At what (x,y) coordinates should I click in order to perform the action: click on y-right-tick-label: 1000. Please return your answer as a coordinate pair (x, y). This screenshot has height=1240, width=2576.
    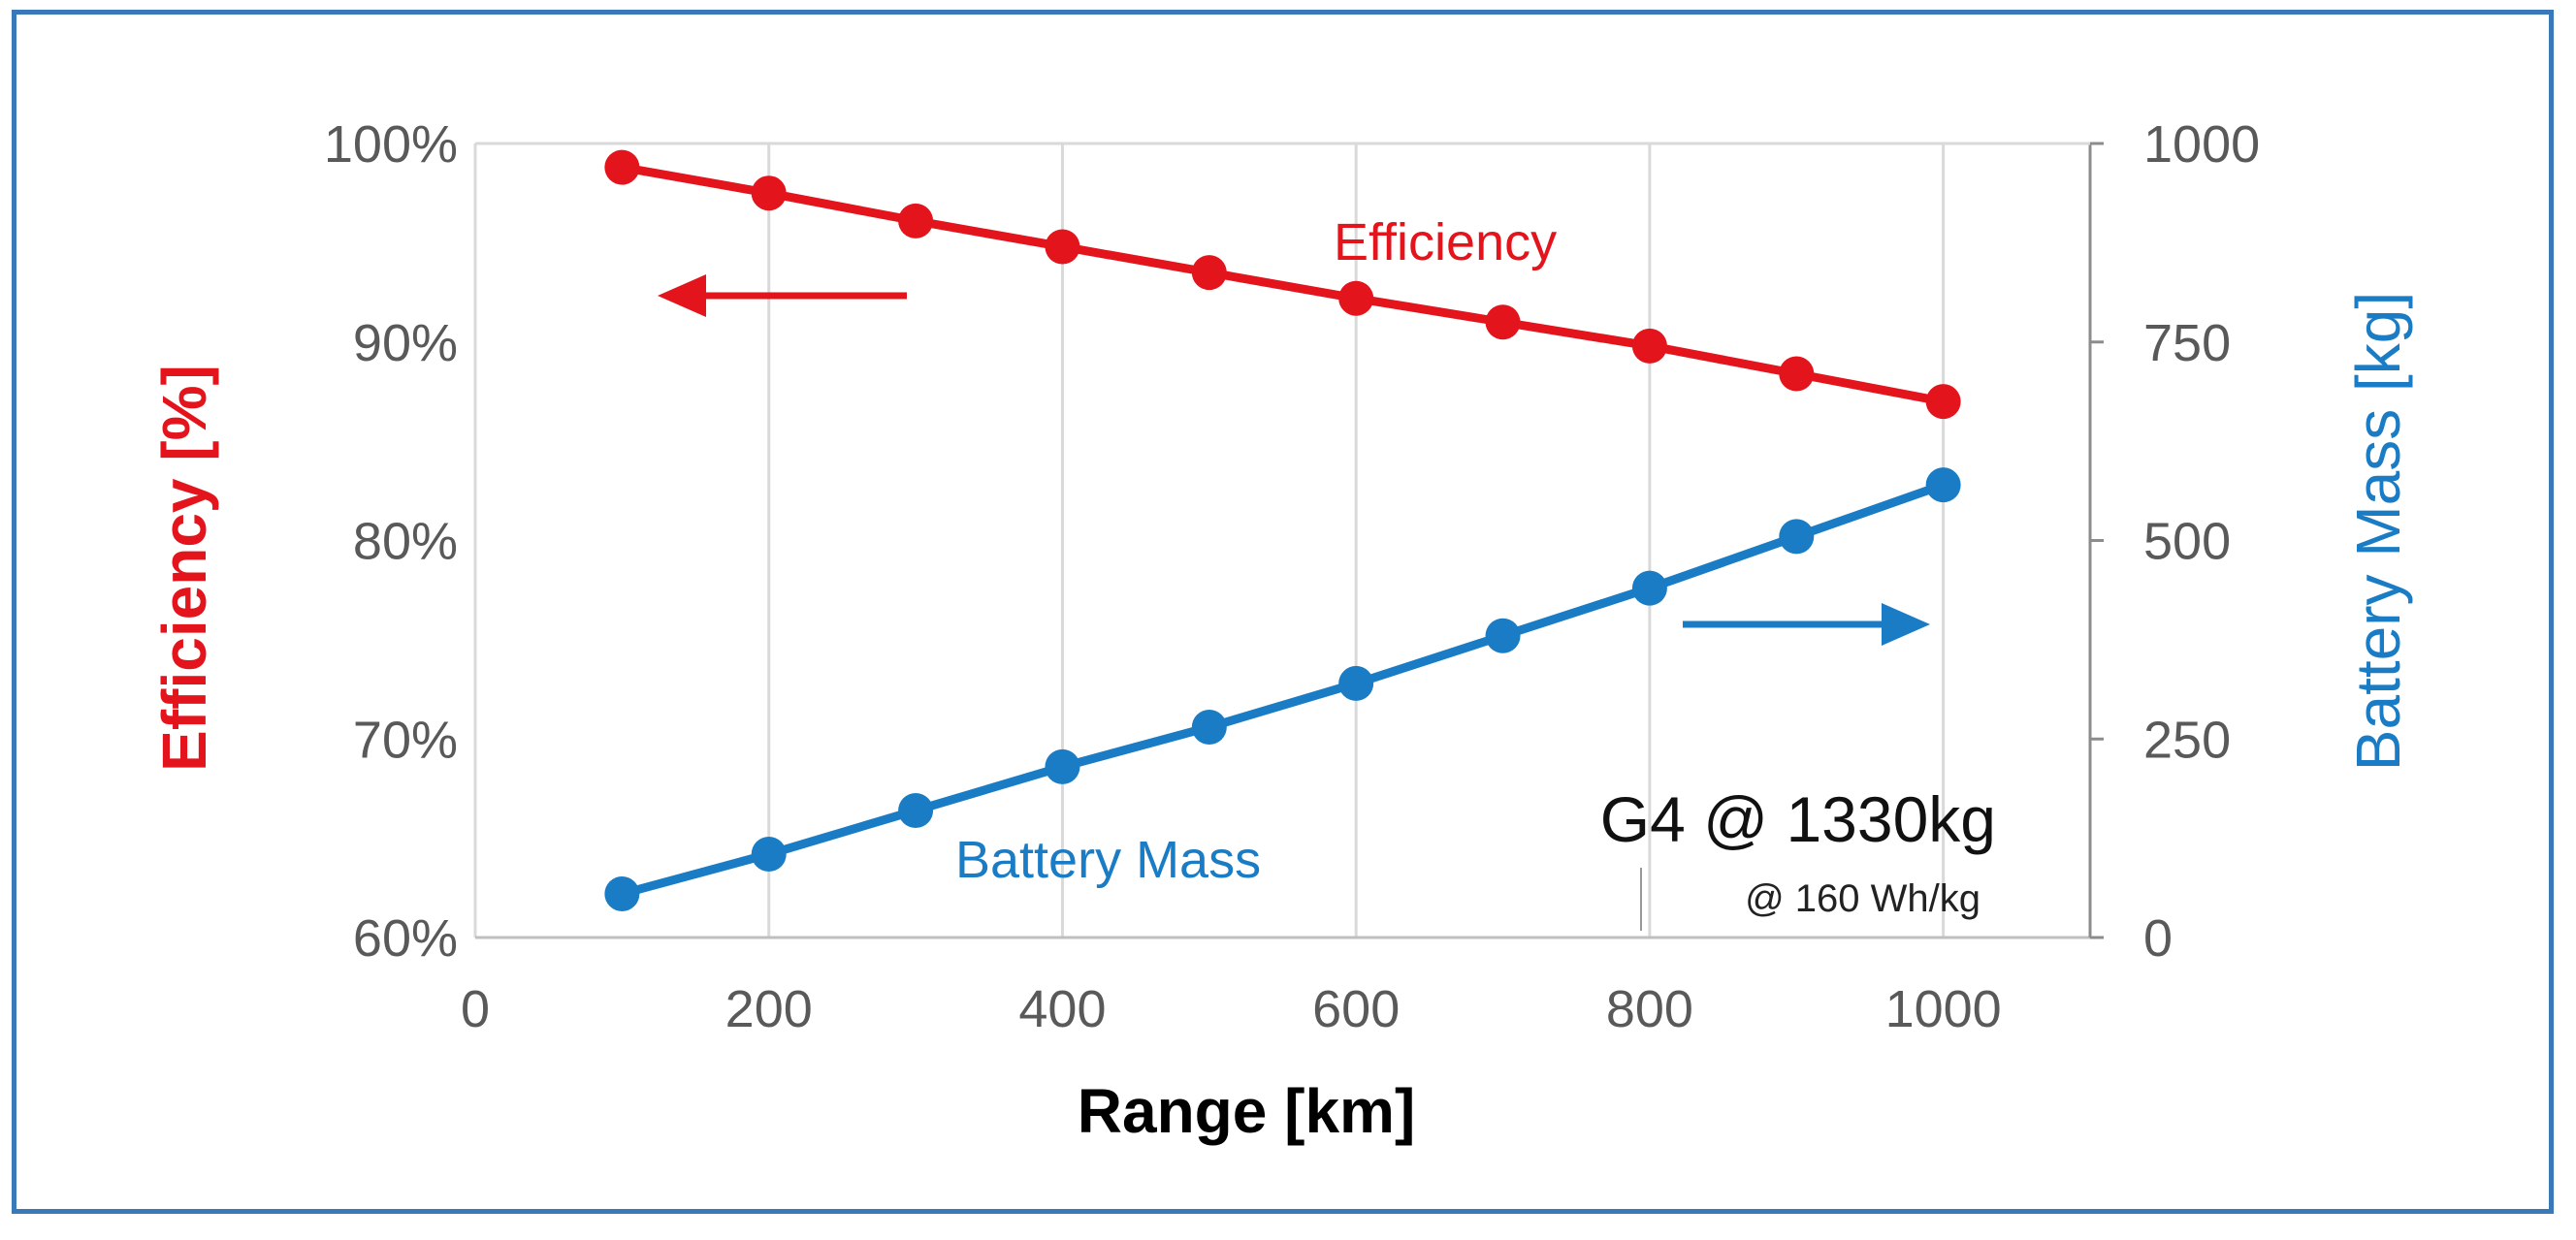
    Looking at the image, I should click on (2201, 145).